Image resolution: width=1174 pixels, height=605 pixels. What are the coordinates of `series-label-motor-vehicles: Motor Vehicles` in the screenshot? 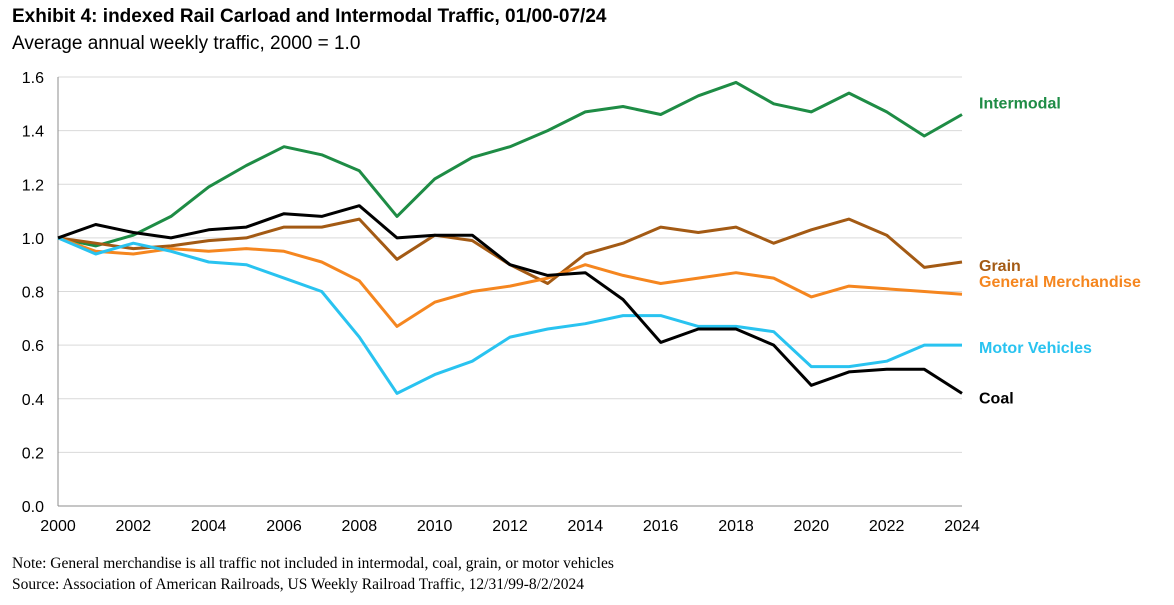 It's located at (1035, 348).